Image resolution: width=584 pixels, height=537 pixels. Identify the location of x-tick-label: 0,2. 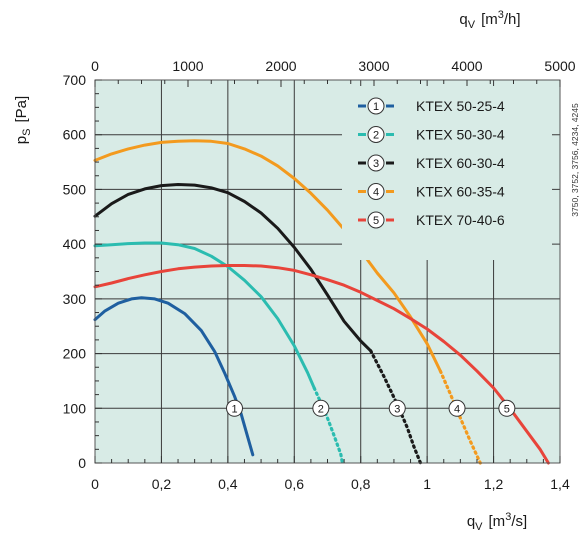
(162, 484).